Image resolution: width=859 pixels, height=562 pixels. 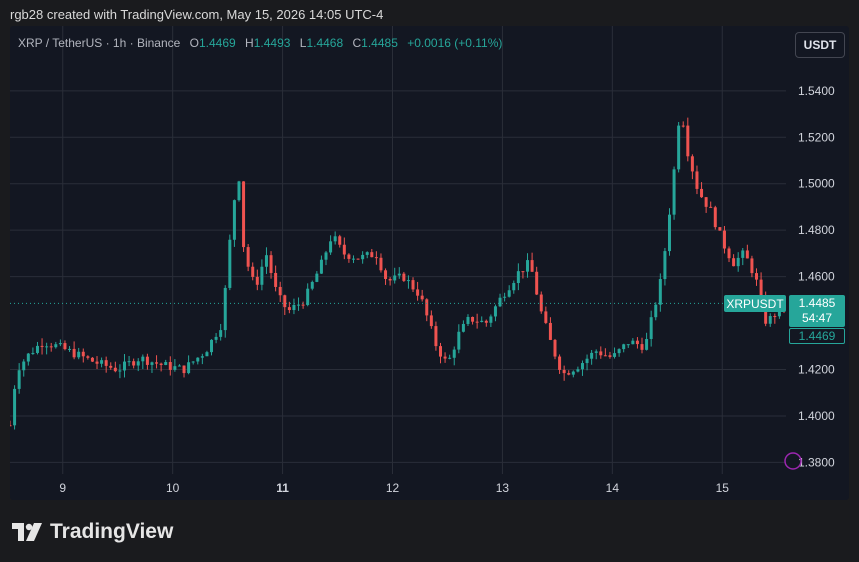 What do you see at coordinates (793, 461) in the screenshot?
I see `replay-icon` at bounding box center [793, 461].